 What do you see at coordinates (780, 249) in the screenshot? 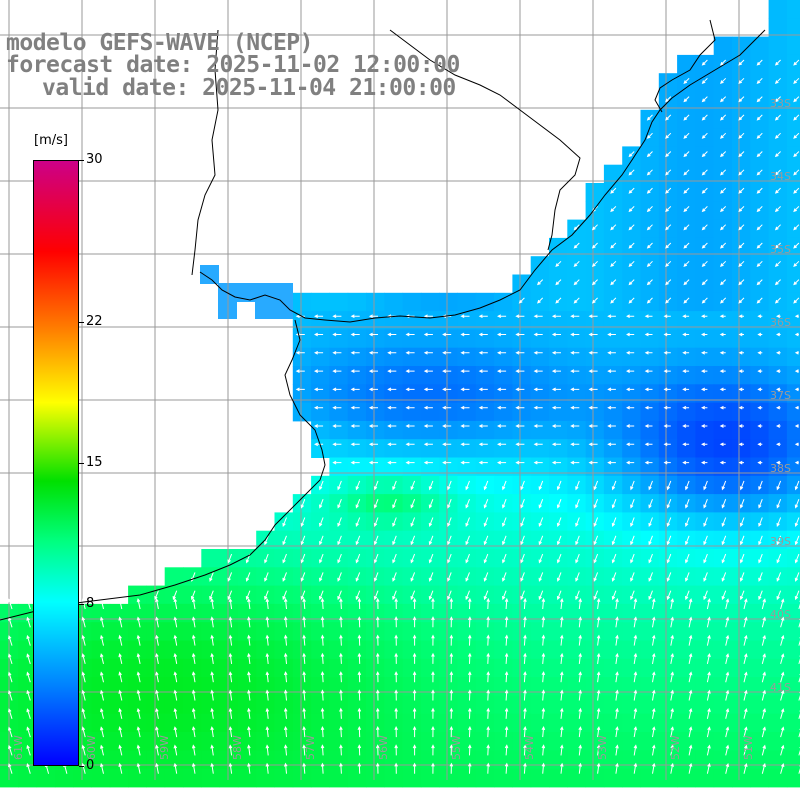
I see `latitude-label: 35S` at bounding box center [780, 249].